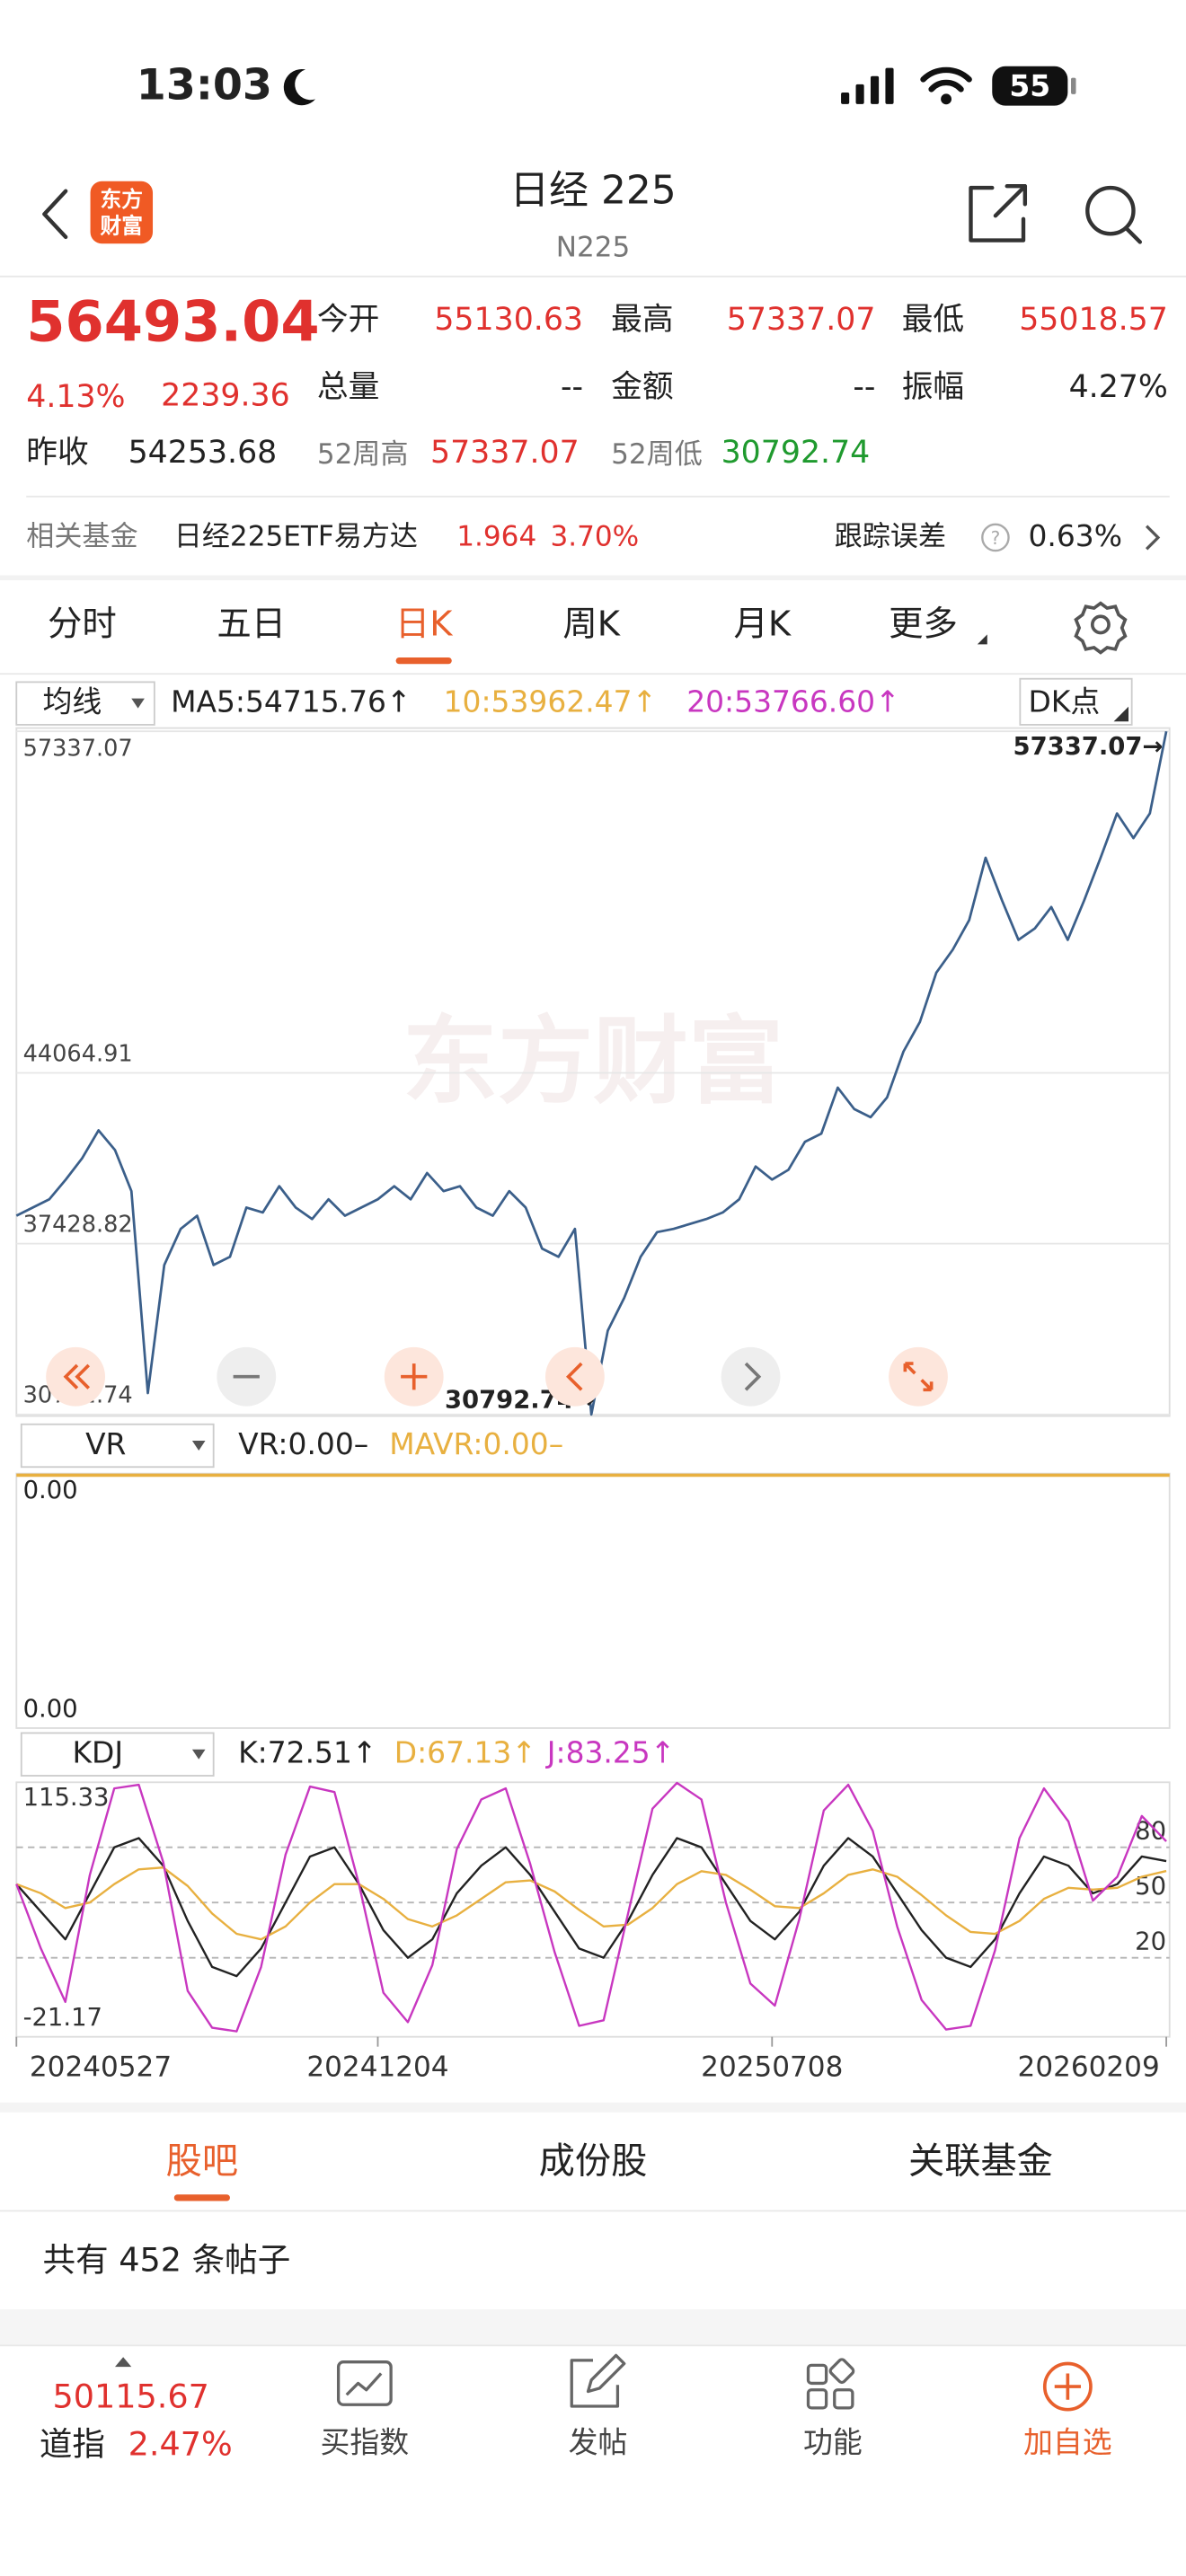  What do you see at coordinates (122, 225) in the screenshot?
I see `logo-text: 财富` at bounding box center [122, 225].